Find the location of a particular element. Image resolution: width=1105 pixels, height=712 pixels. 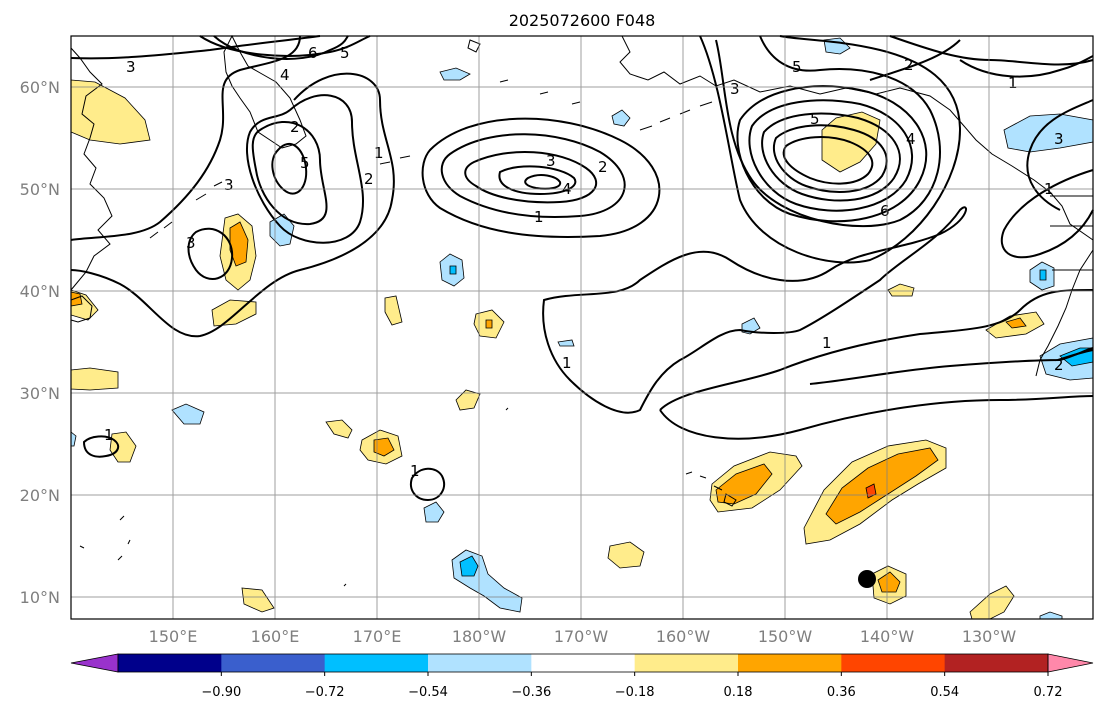

lat-label: 20°N is located at coordinates (40, 495).